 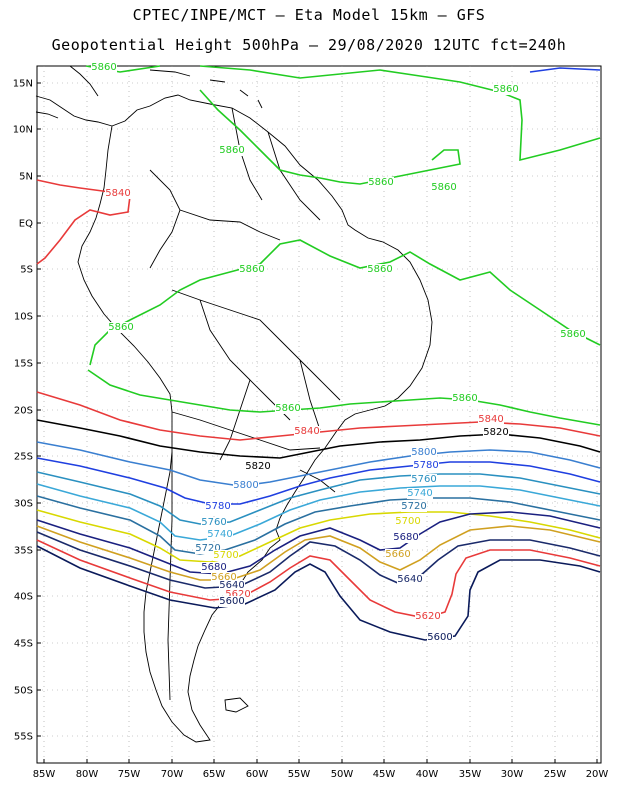 What do you see at coordinates (309, 15) in the screenshot?
I see `title-line-1: CPTEC/INPE/MCT — Eta Model 15km — GFS` at bounding box center [309, 15].